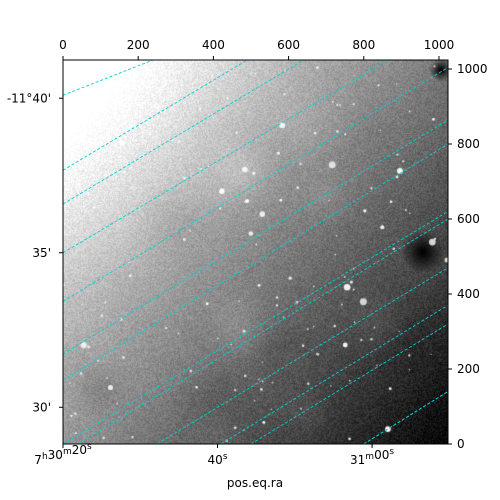  I want to click on x-axis-label: pos.eq.ra, so click(255, 483).